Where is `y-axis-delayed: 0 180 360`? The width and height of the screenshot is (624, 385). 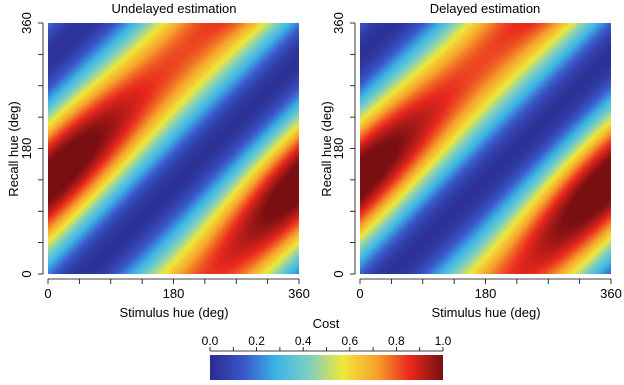 y-axis-delayed: 0 180 360 is located at coordinates (343, 145).